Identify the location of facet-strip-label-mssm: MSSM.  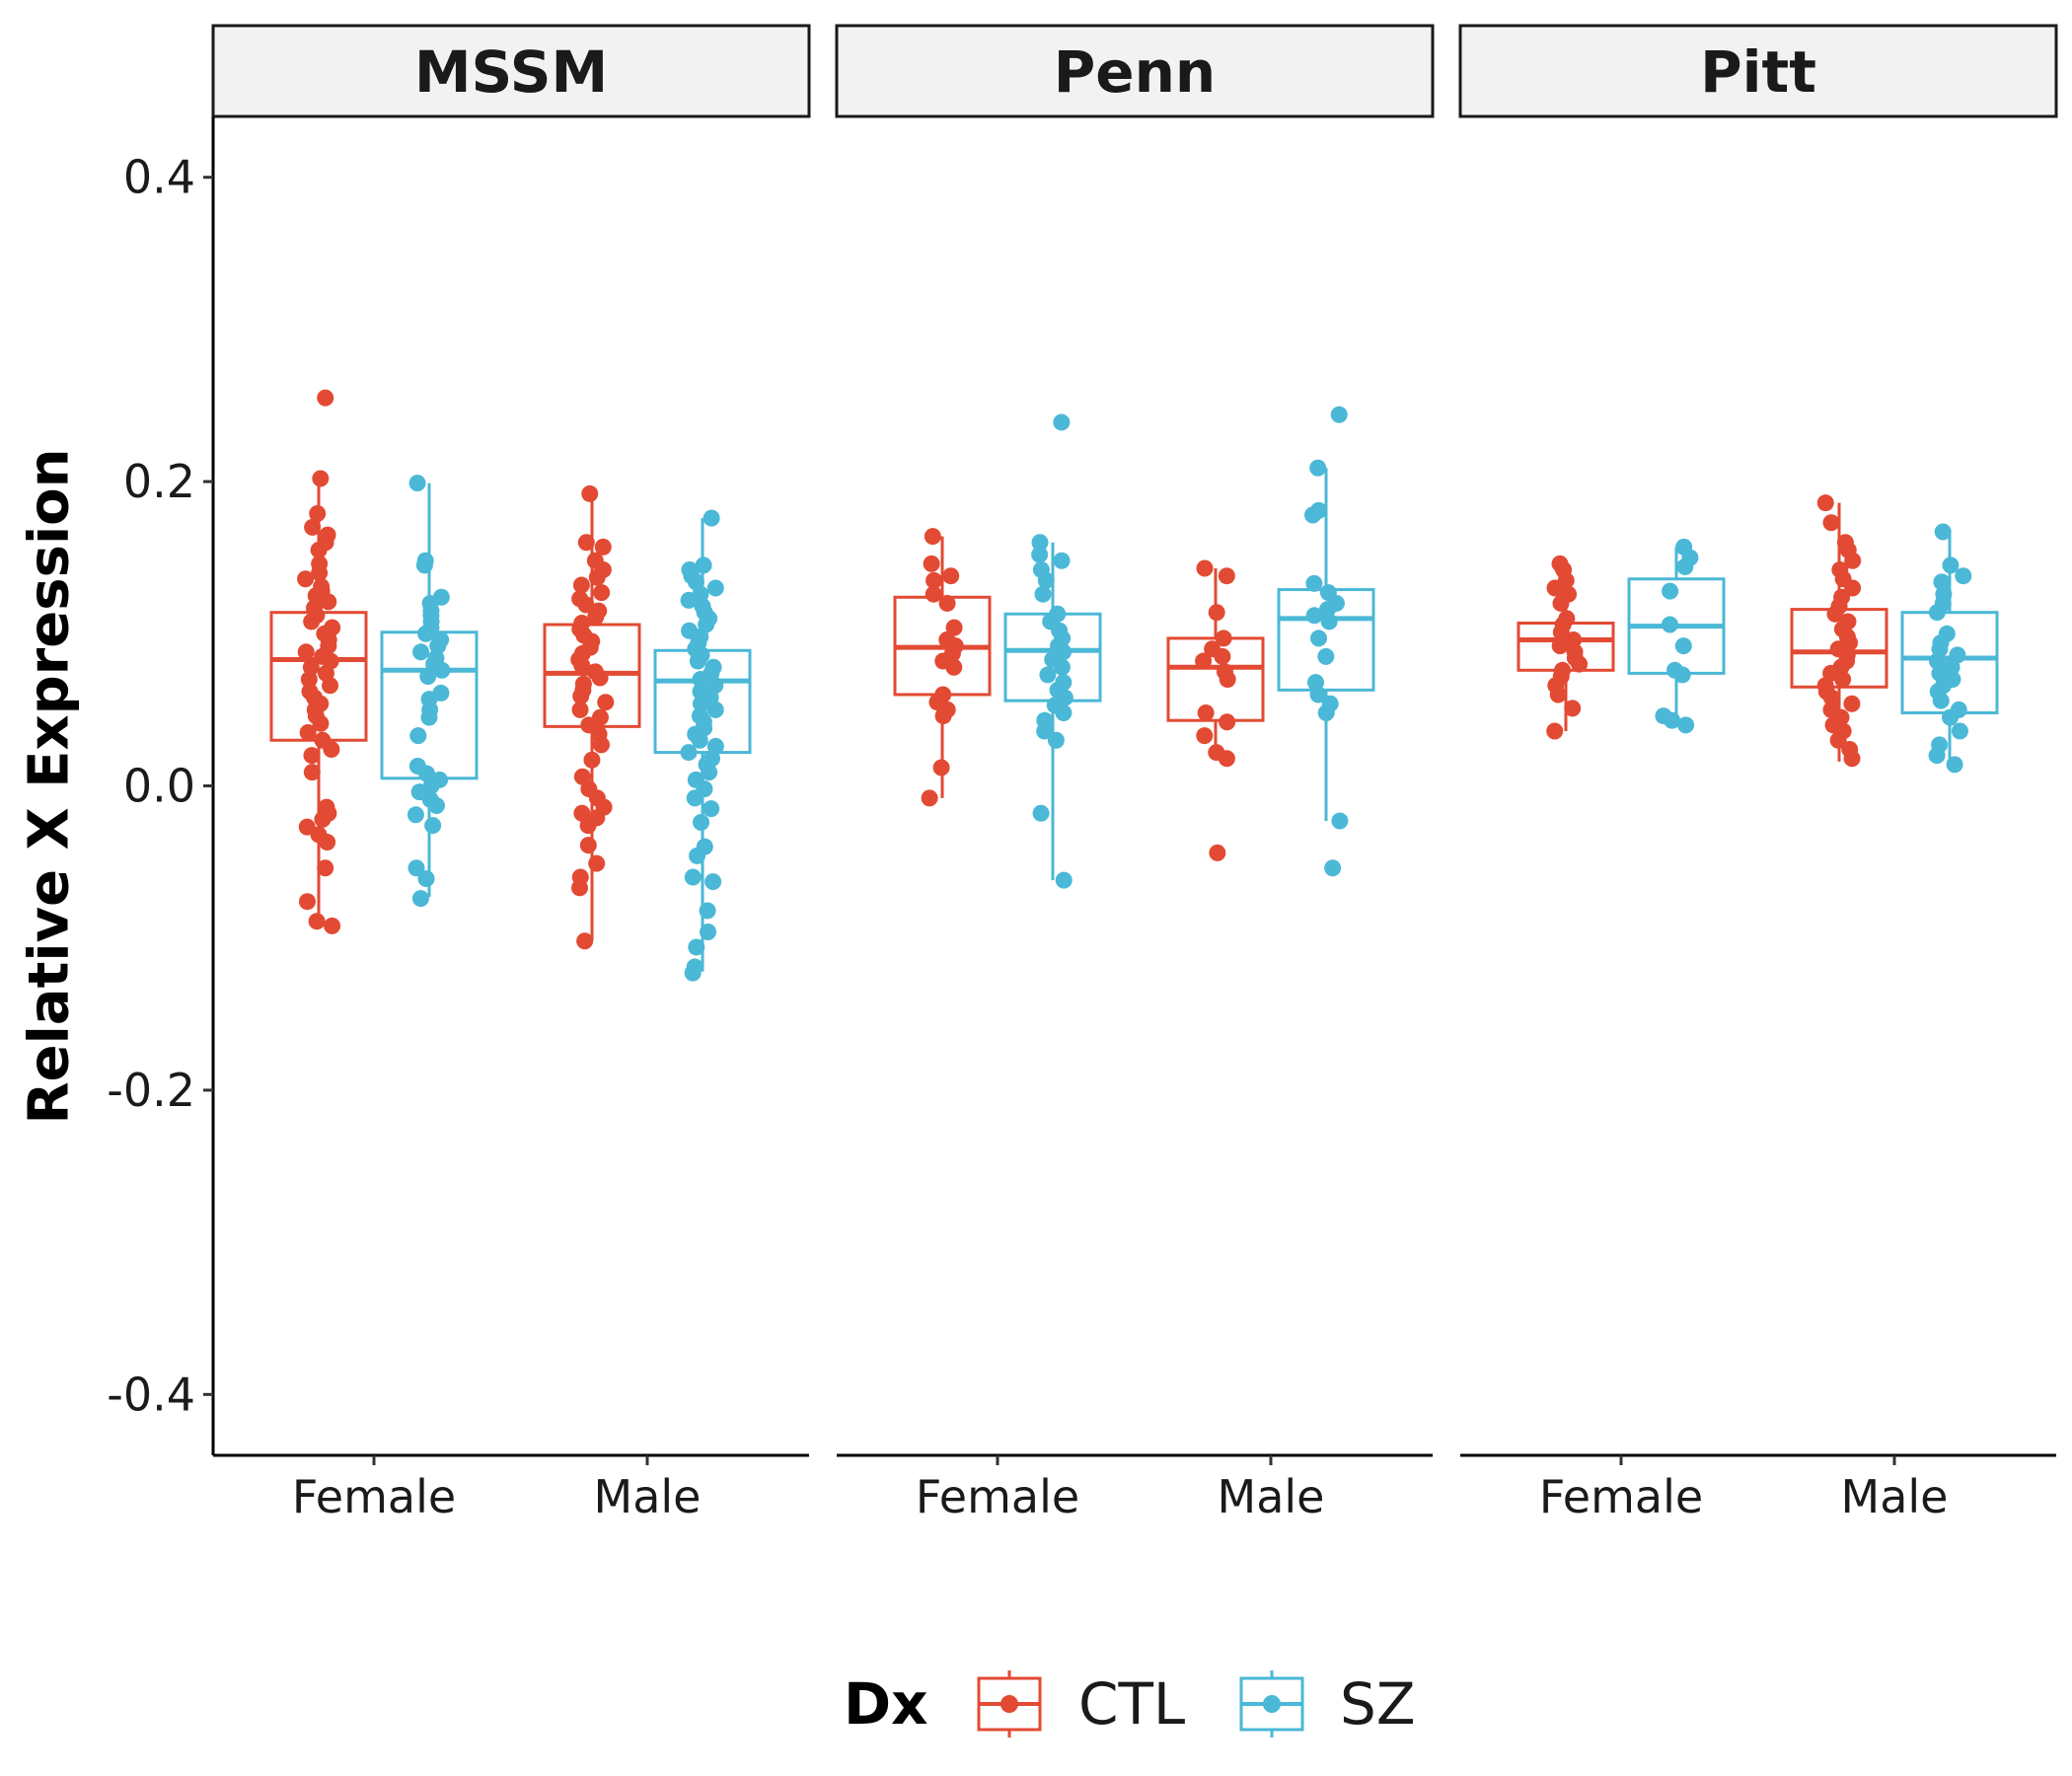
(511, 72).